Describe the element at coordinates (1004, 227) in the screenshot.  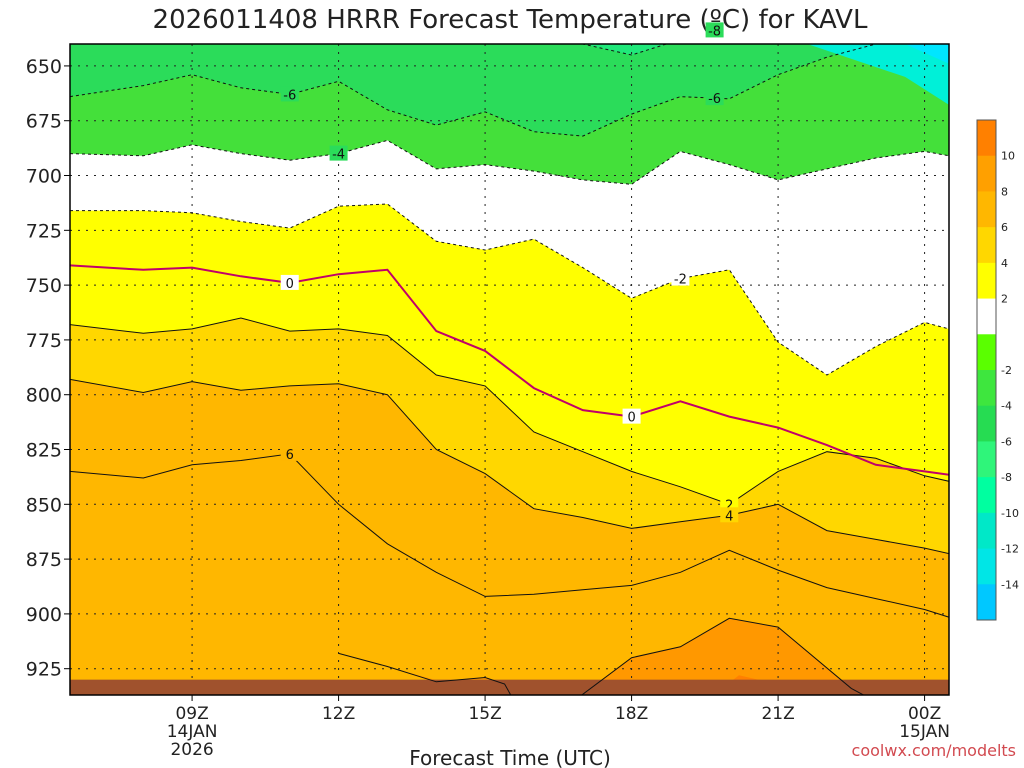
I see `colorbar-label: 6` at that location.